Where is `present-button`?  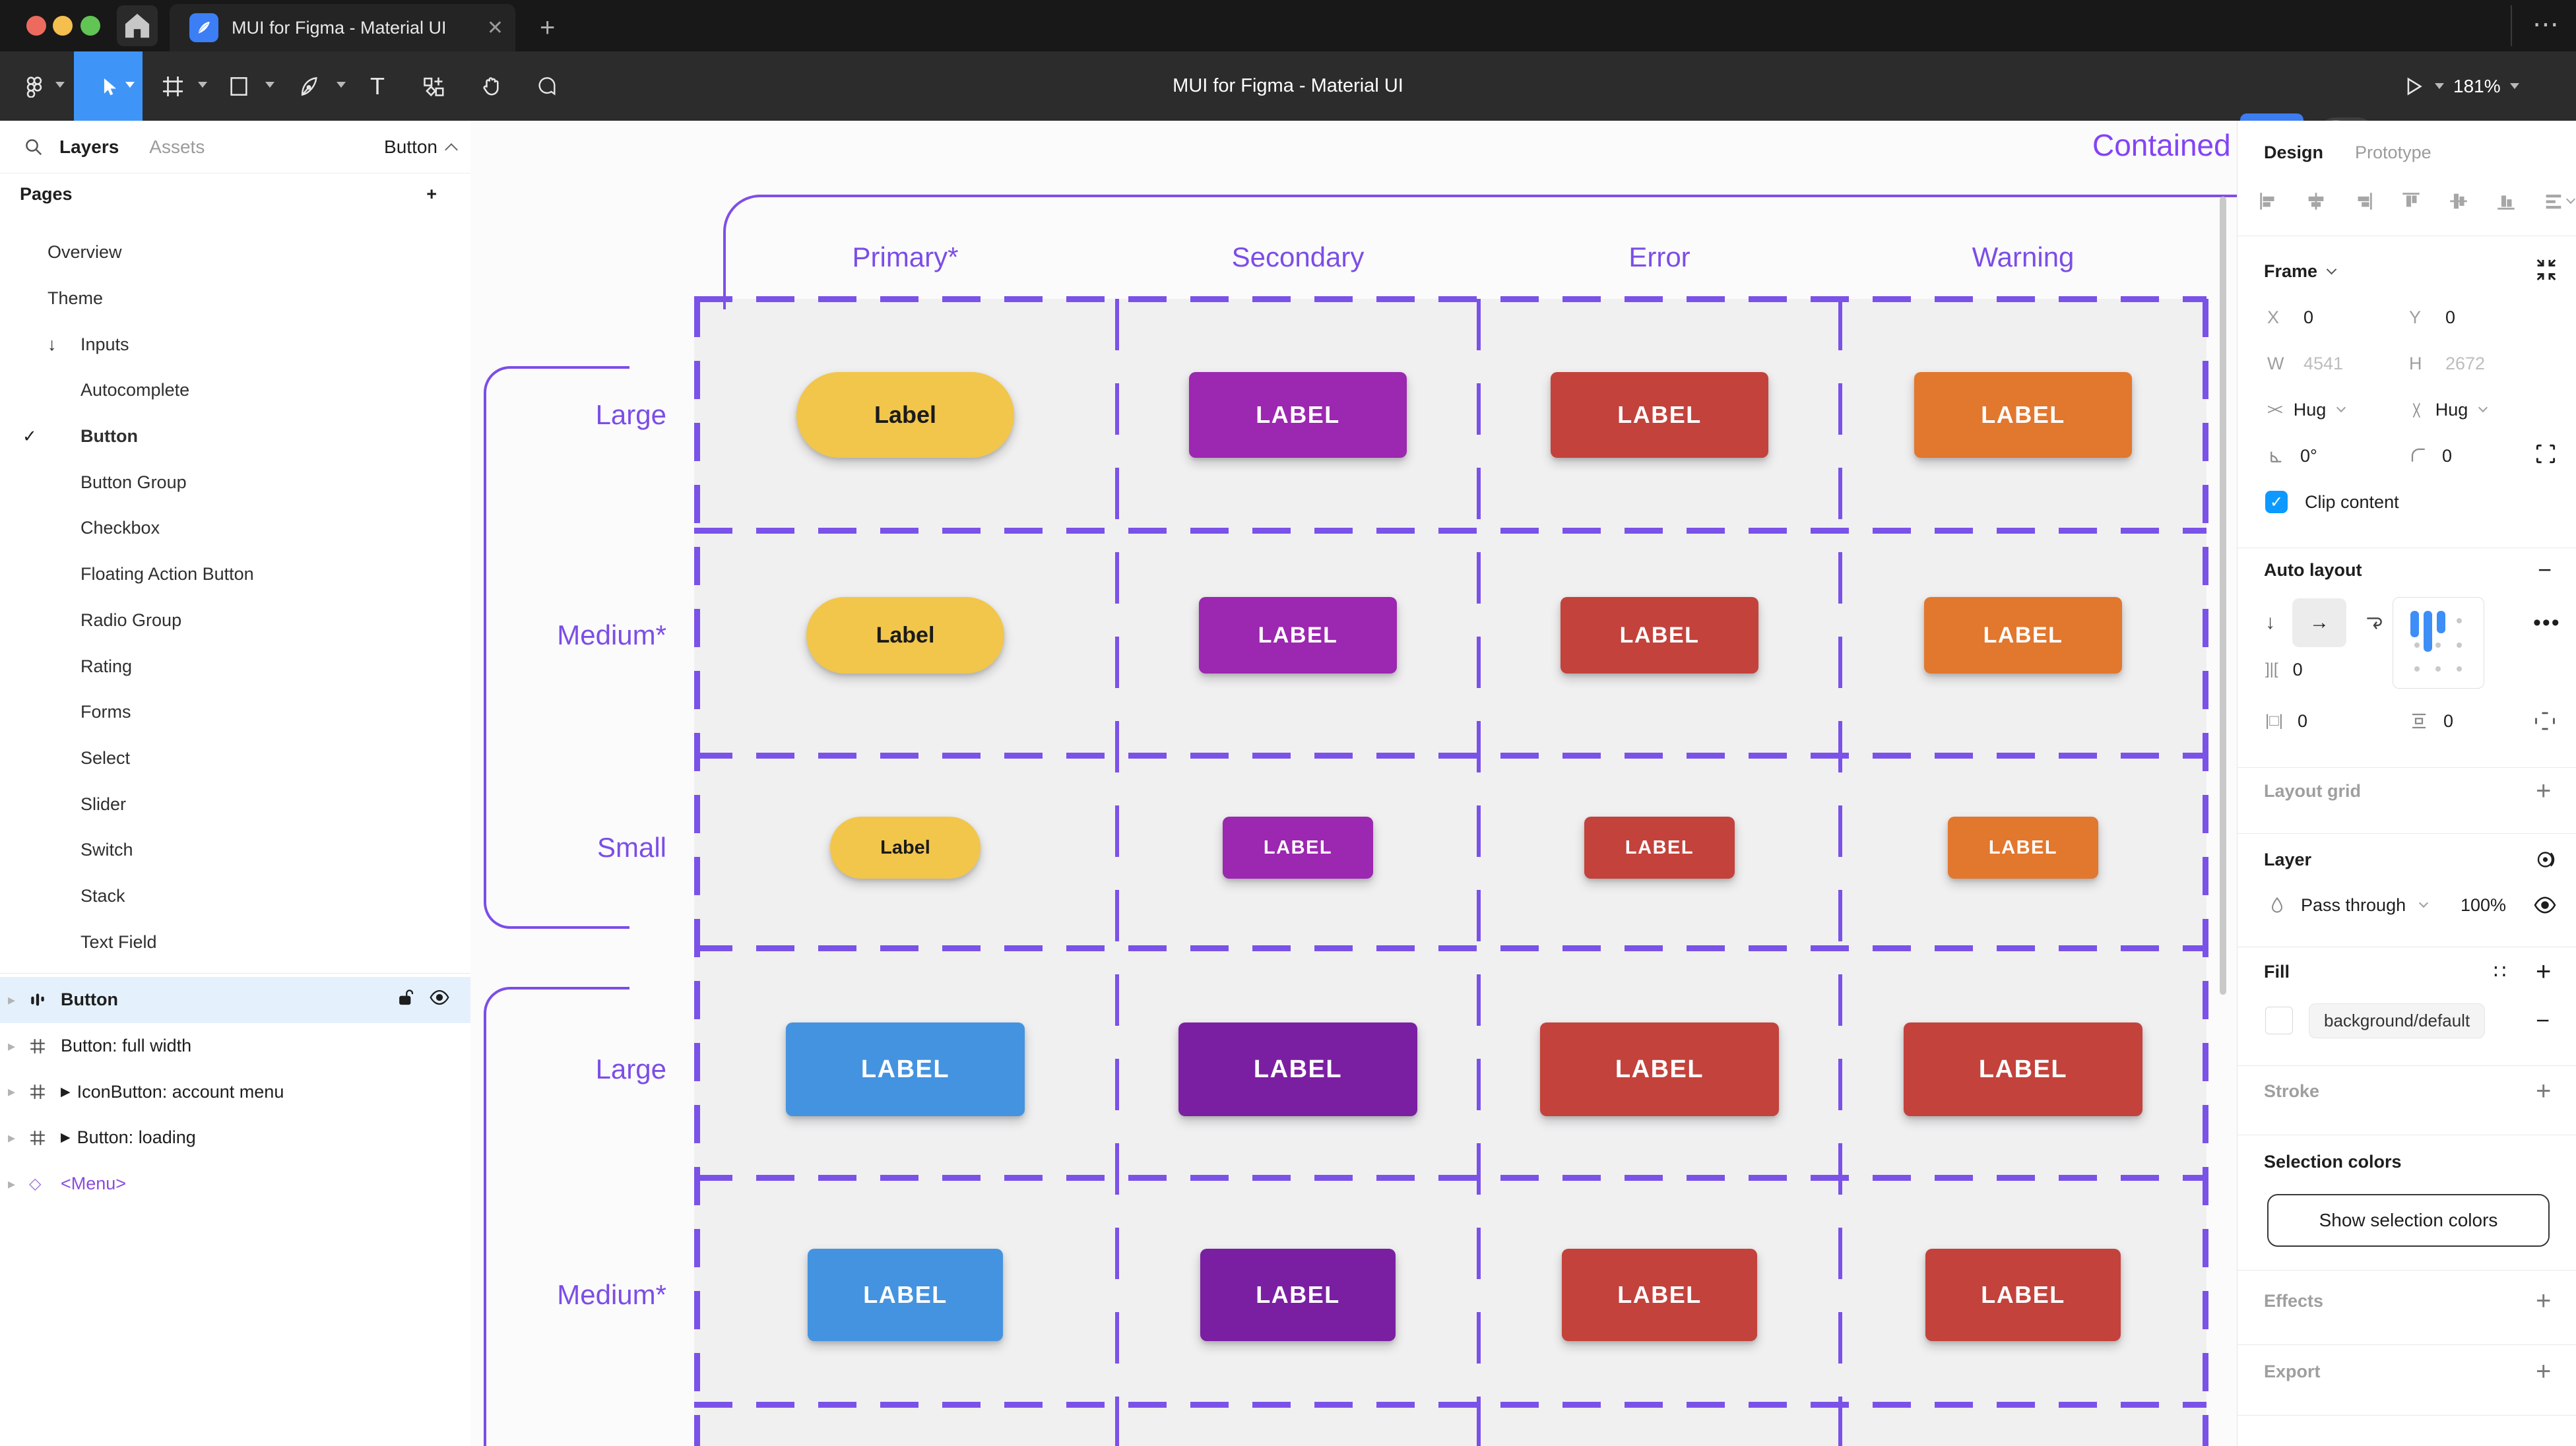
present-button is located at coordinates (2423, 86).